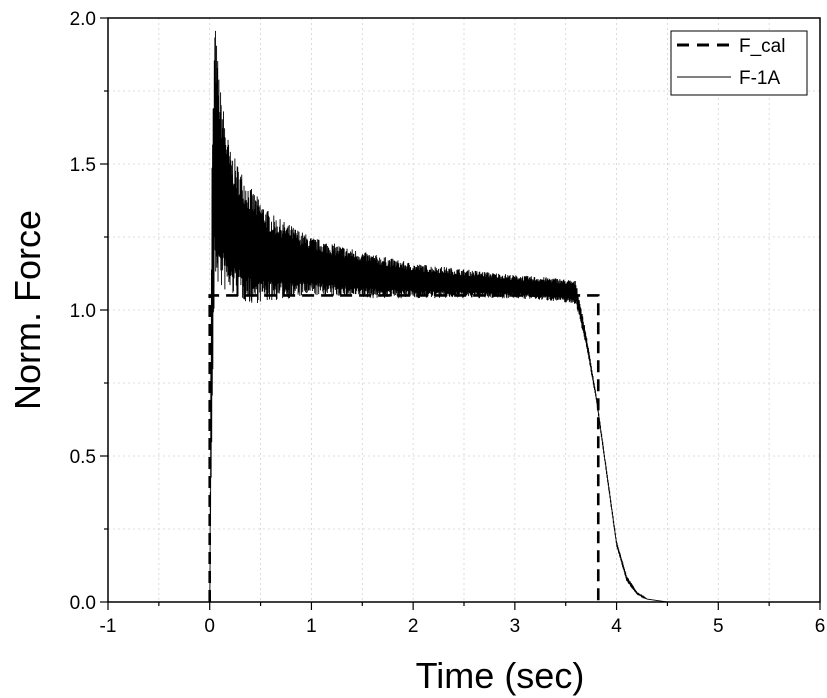 The height and width of the screenshot is (698, 827). What do you see at coordinates (718, 626) in the screenshot?
I see `x-tick-label: 5` at bounding box center [718, 626].